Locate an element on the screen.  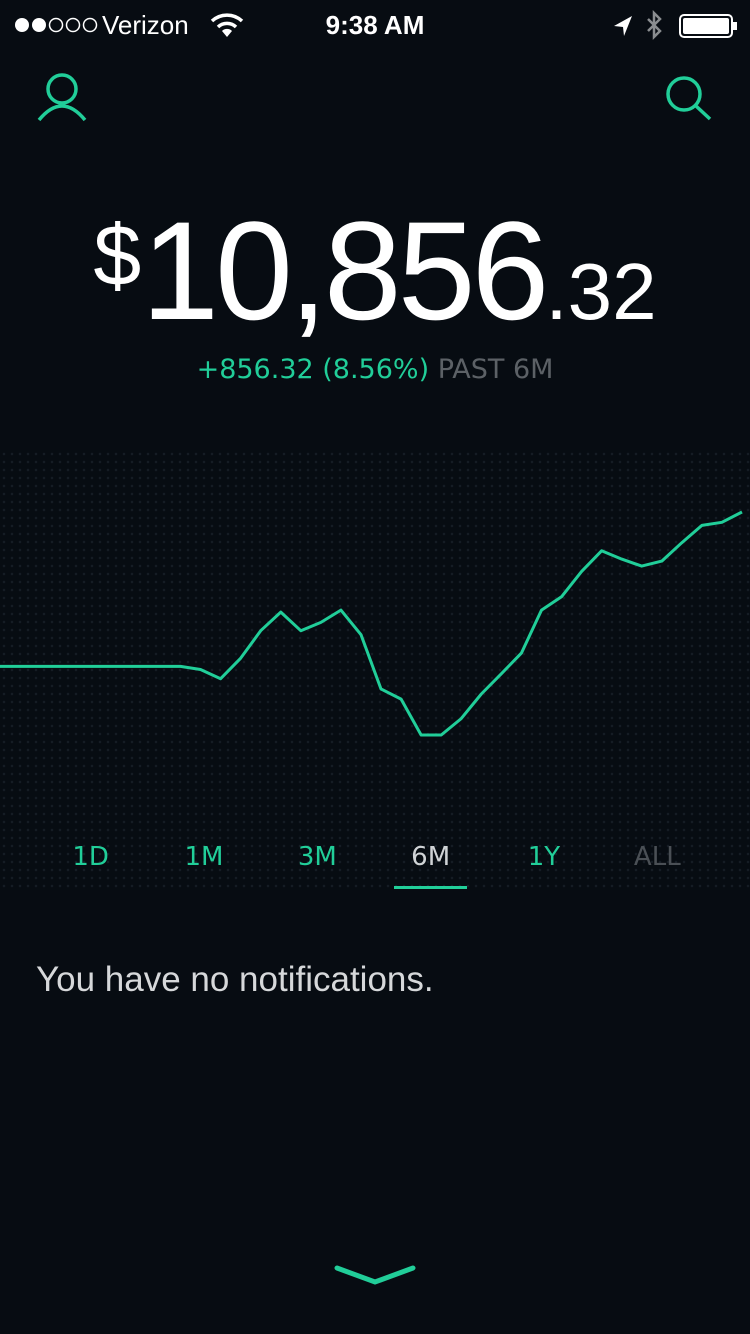
range-tab: ALL is located at coordinates (657, 857).